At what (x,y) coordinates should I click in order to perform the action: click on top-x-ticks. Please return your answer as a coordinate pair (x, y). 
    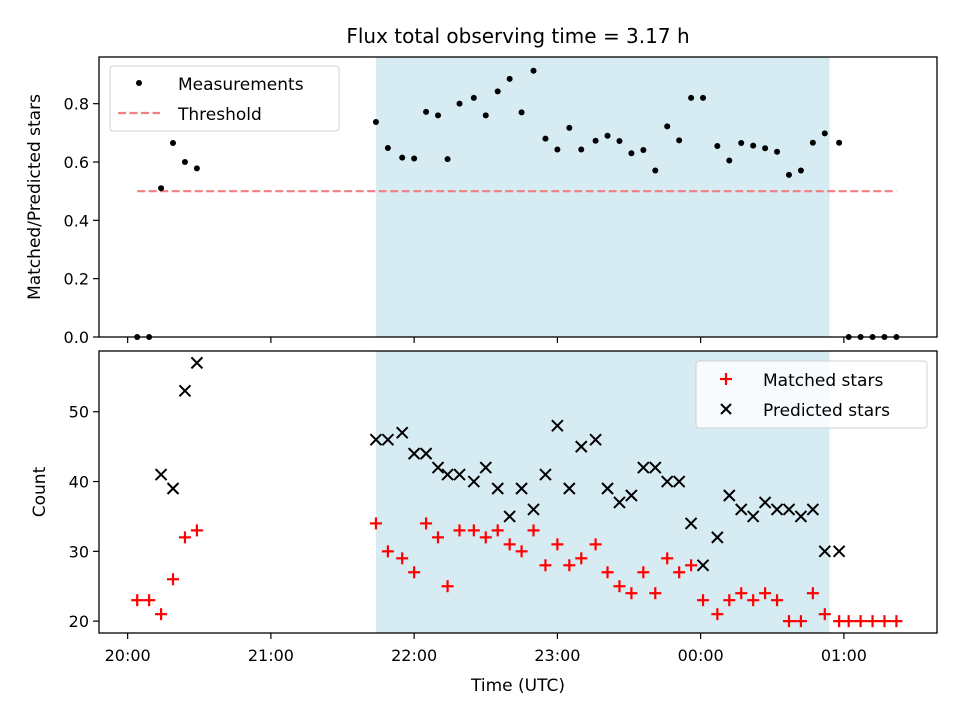
    Looking at the image, I should click on (486, 340).